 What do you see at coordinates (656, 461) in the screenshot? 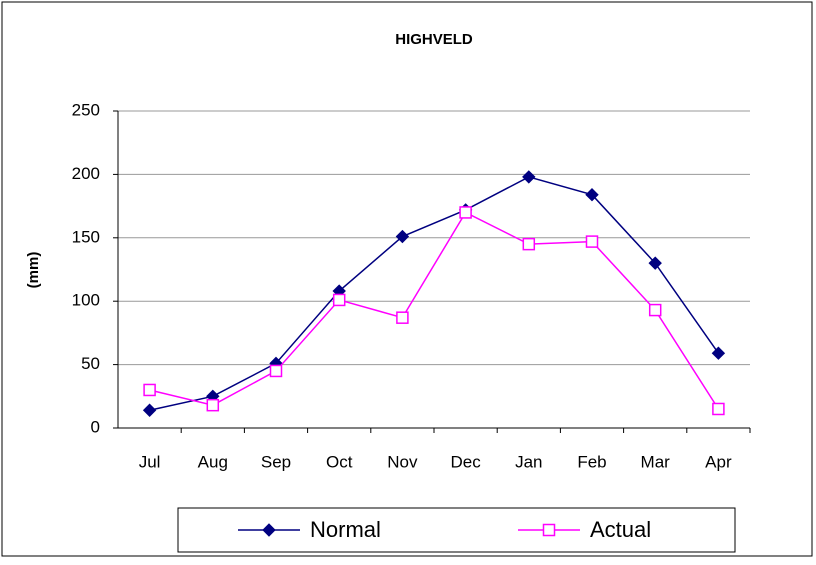
I see `x-tick-label: Mar` at bounding box center [656, 461].